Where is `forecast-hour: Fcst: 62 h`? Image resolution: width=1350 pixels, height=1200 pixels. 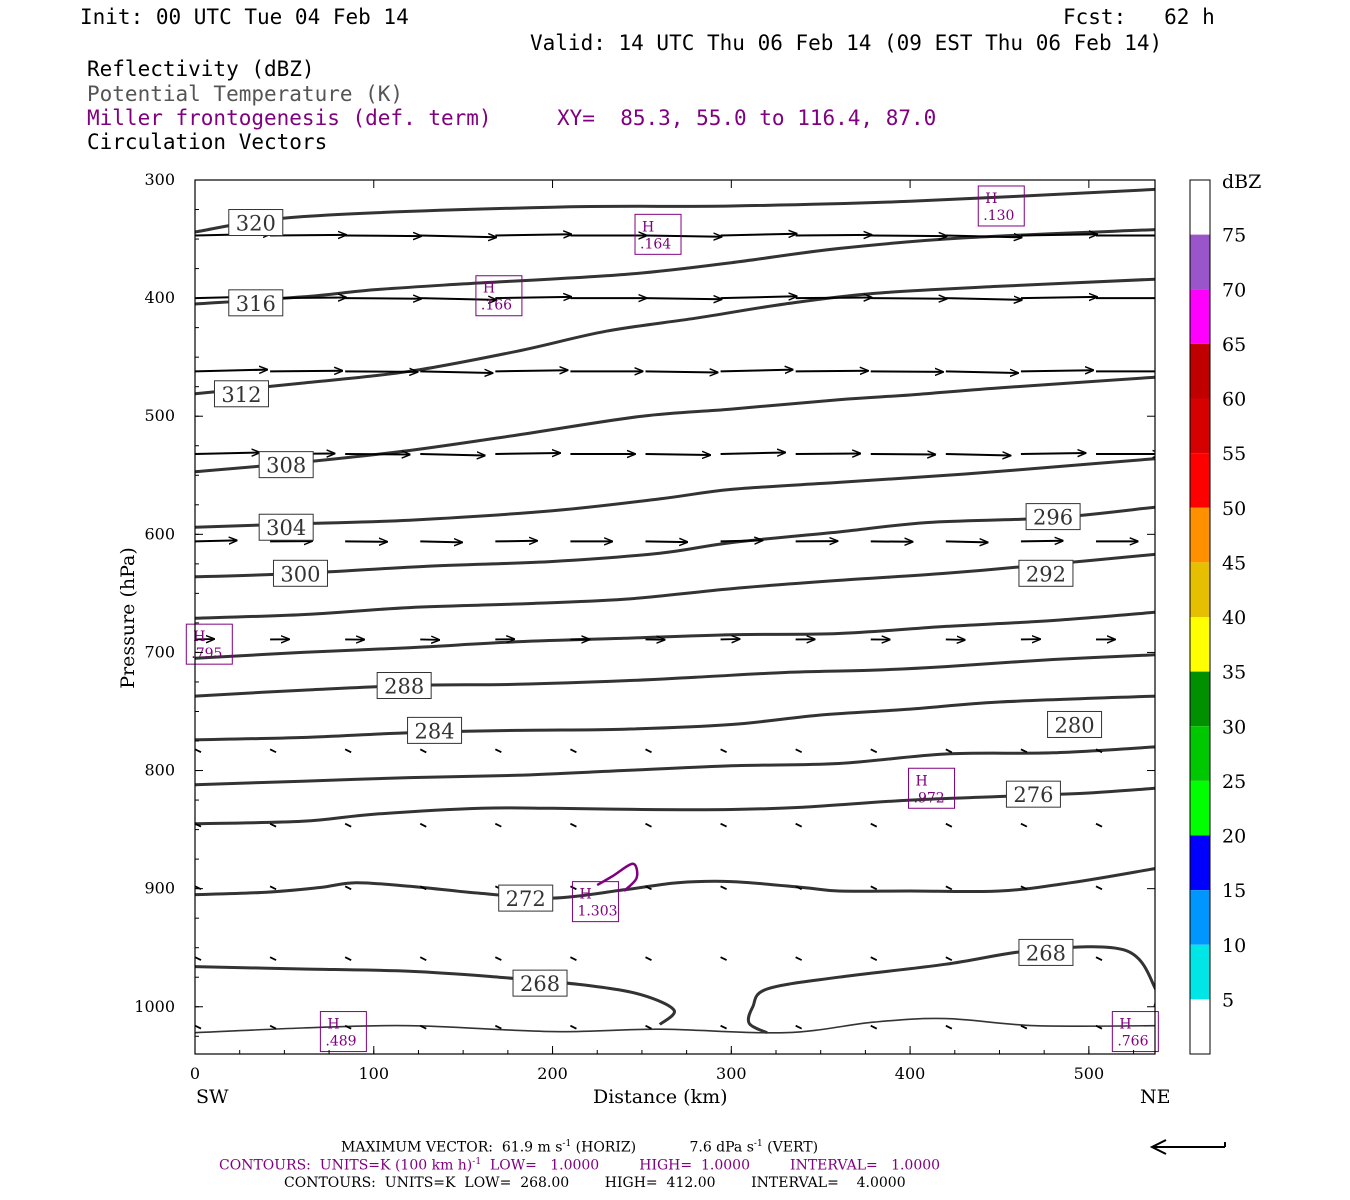 forecast-hour: Fcst: 62 h is located at coordinates (1139, 17).